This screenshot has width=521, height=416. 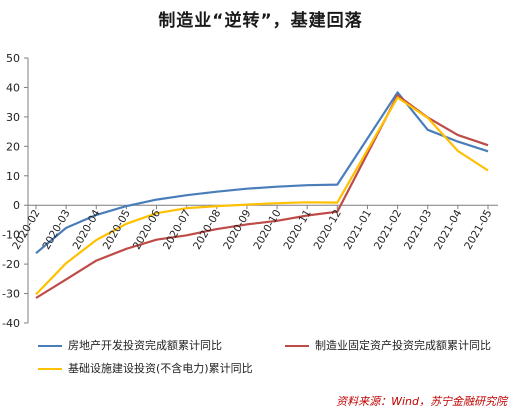 I want to click on y-tick-label: -40, so click(x=11, y=323).